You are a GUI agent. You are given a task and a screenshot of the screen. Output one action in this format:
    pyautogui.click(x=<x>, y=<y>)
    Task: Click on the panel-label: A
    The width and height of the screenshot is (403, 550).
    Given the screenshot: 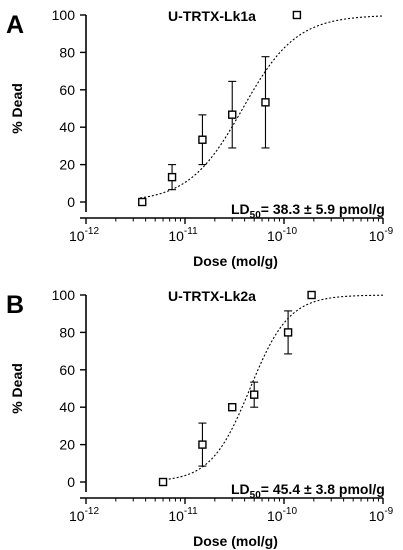 What is the action you would take?
    pyautogui.click(x=15, y=25)
    